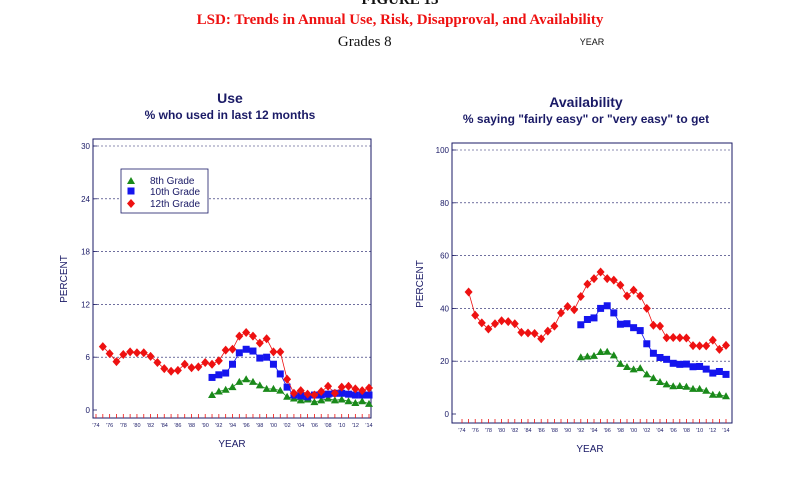  I want to click on use-x-tick-label: '04, so click(300, 426).